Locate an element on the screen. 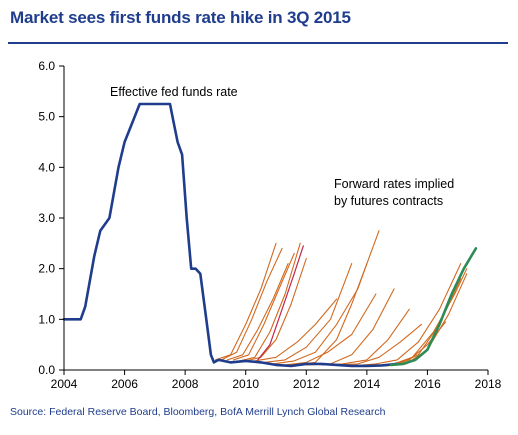 The width and height of the screenshot is (518, 435). y-tick-label: 1.0 is located at coordinates (46, 319).